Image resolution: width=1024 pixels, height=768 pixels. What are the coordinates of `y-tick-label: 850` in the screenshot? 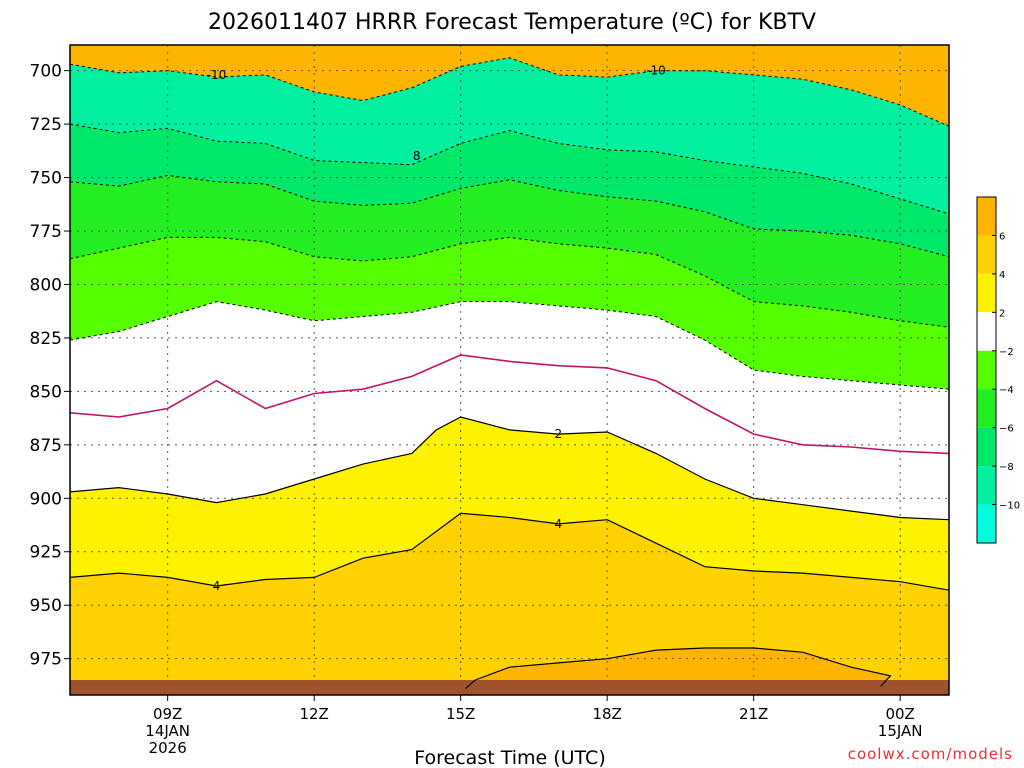 It's located at (46, 392).